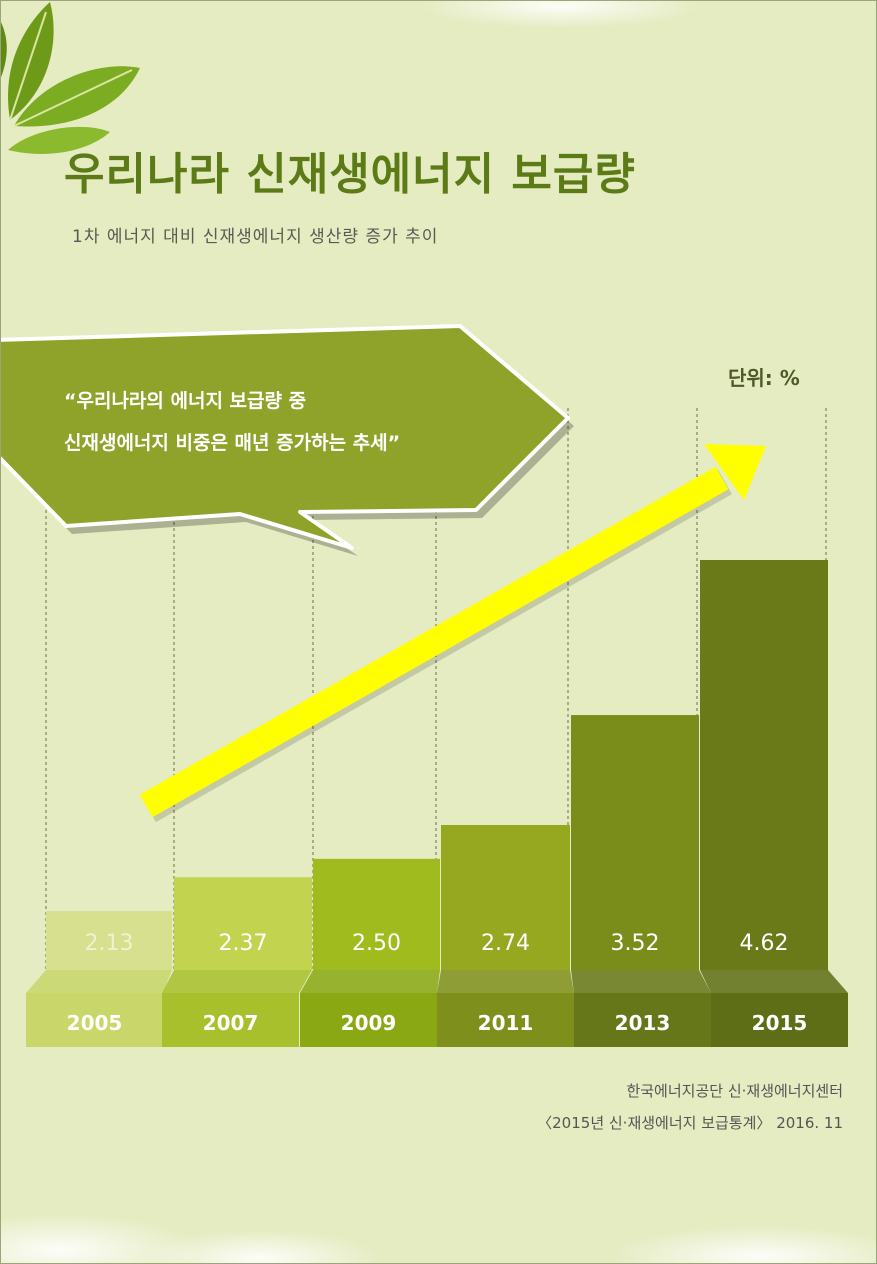 This screenshot has width=877, height=1264. What do you see at coordinates (95, 1023) in the screenshot?
I see `x-axis-tick-label: 2005` at bounding box center [95, 1023].